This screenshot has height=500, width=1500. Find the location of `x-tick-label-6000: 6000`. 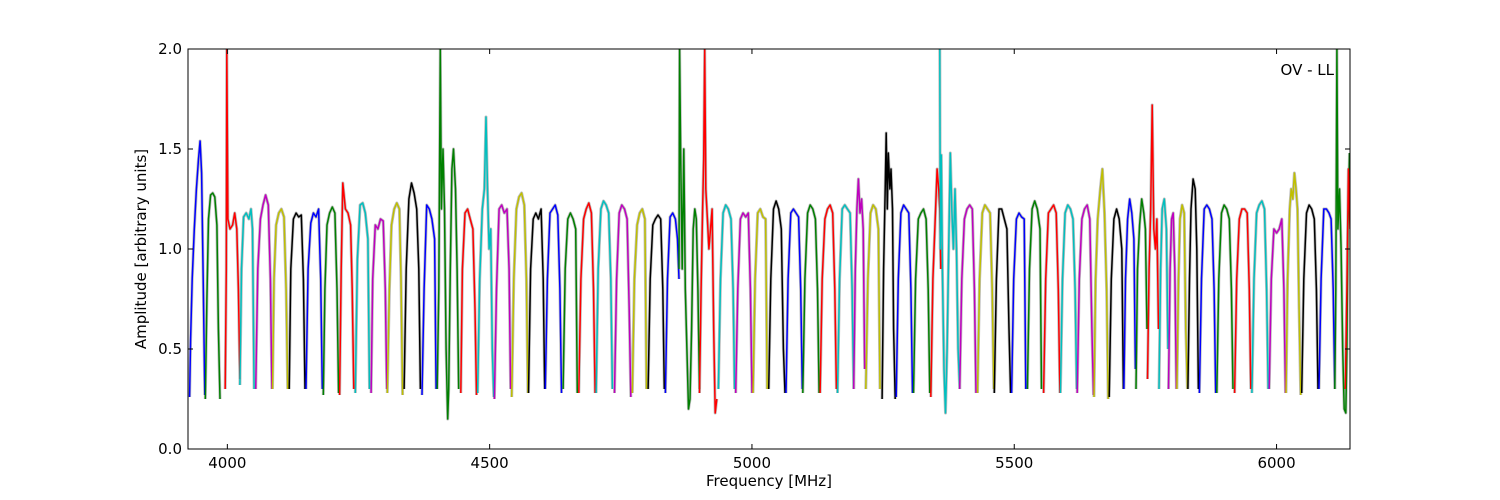

x-tick-label-6000: 6000 is located at coordinates (1276, 463).